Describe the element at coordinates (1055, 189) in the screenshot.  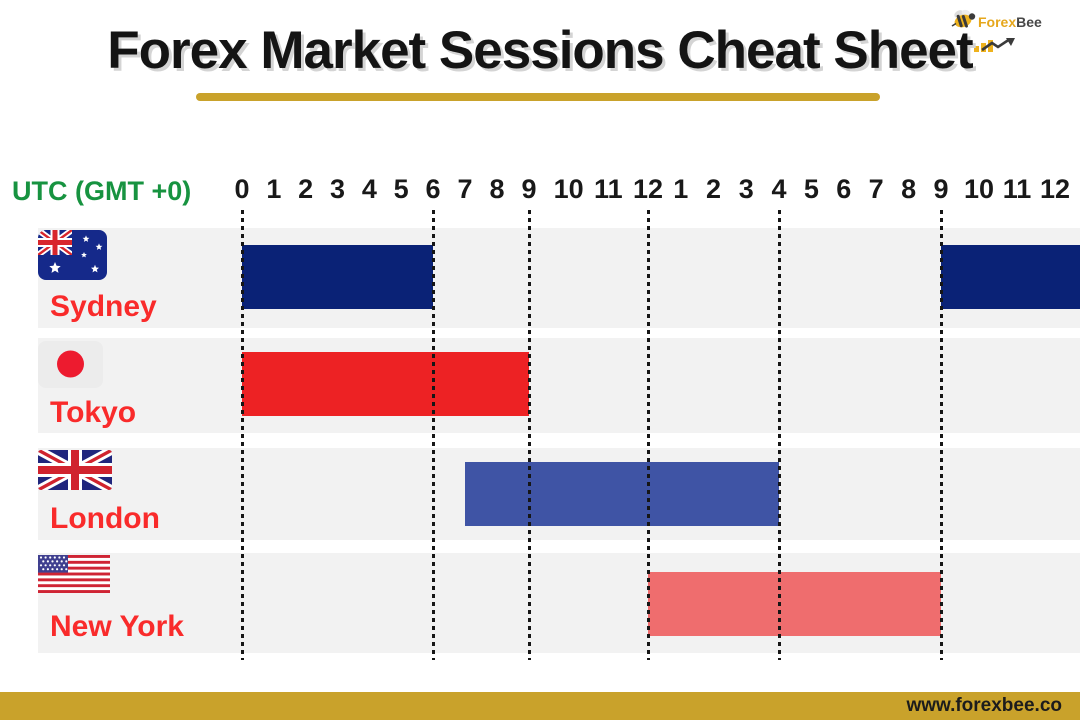
I see `hour-tick-24: 12` at that location.